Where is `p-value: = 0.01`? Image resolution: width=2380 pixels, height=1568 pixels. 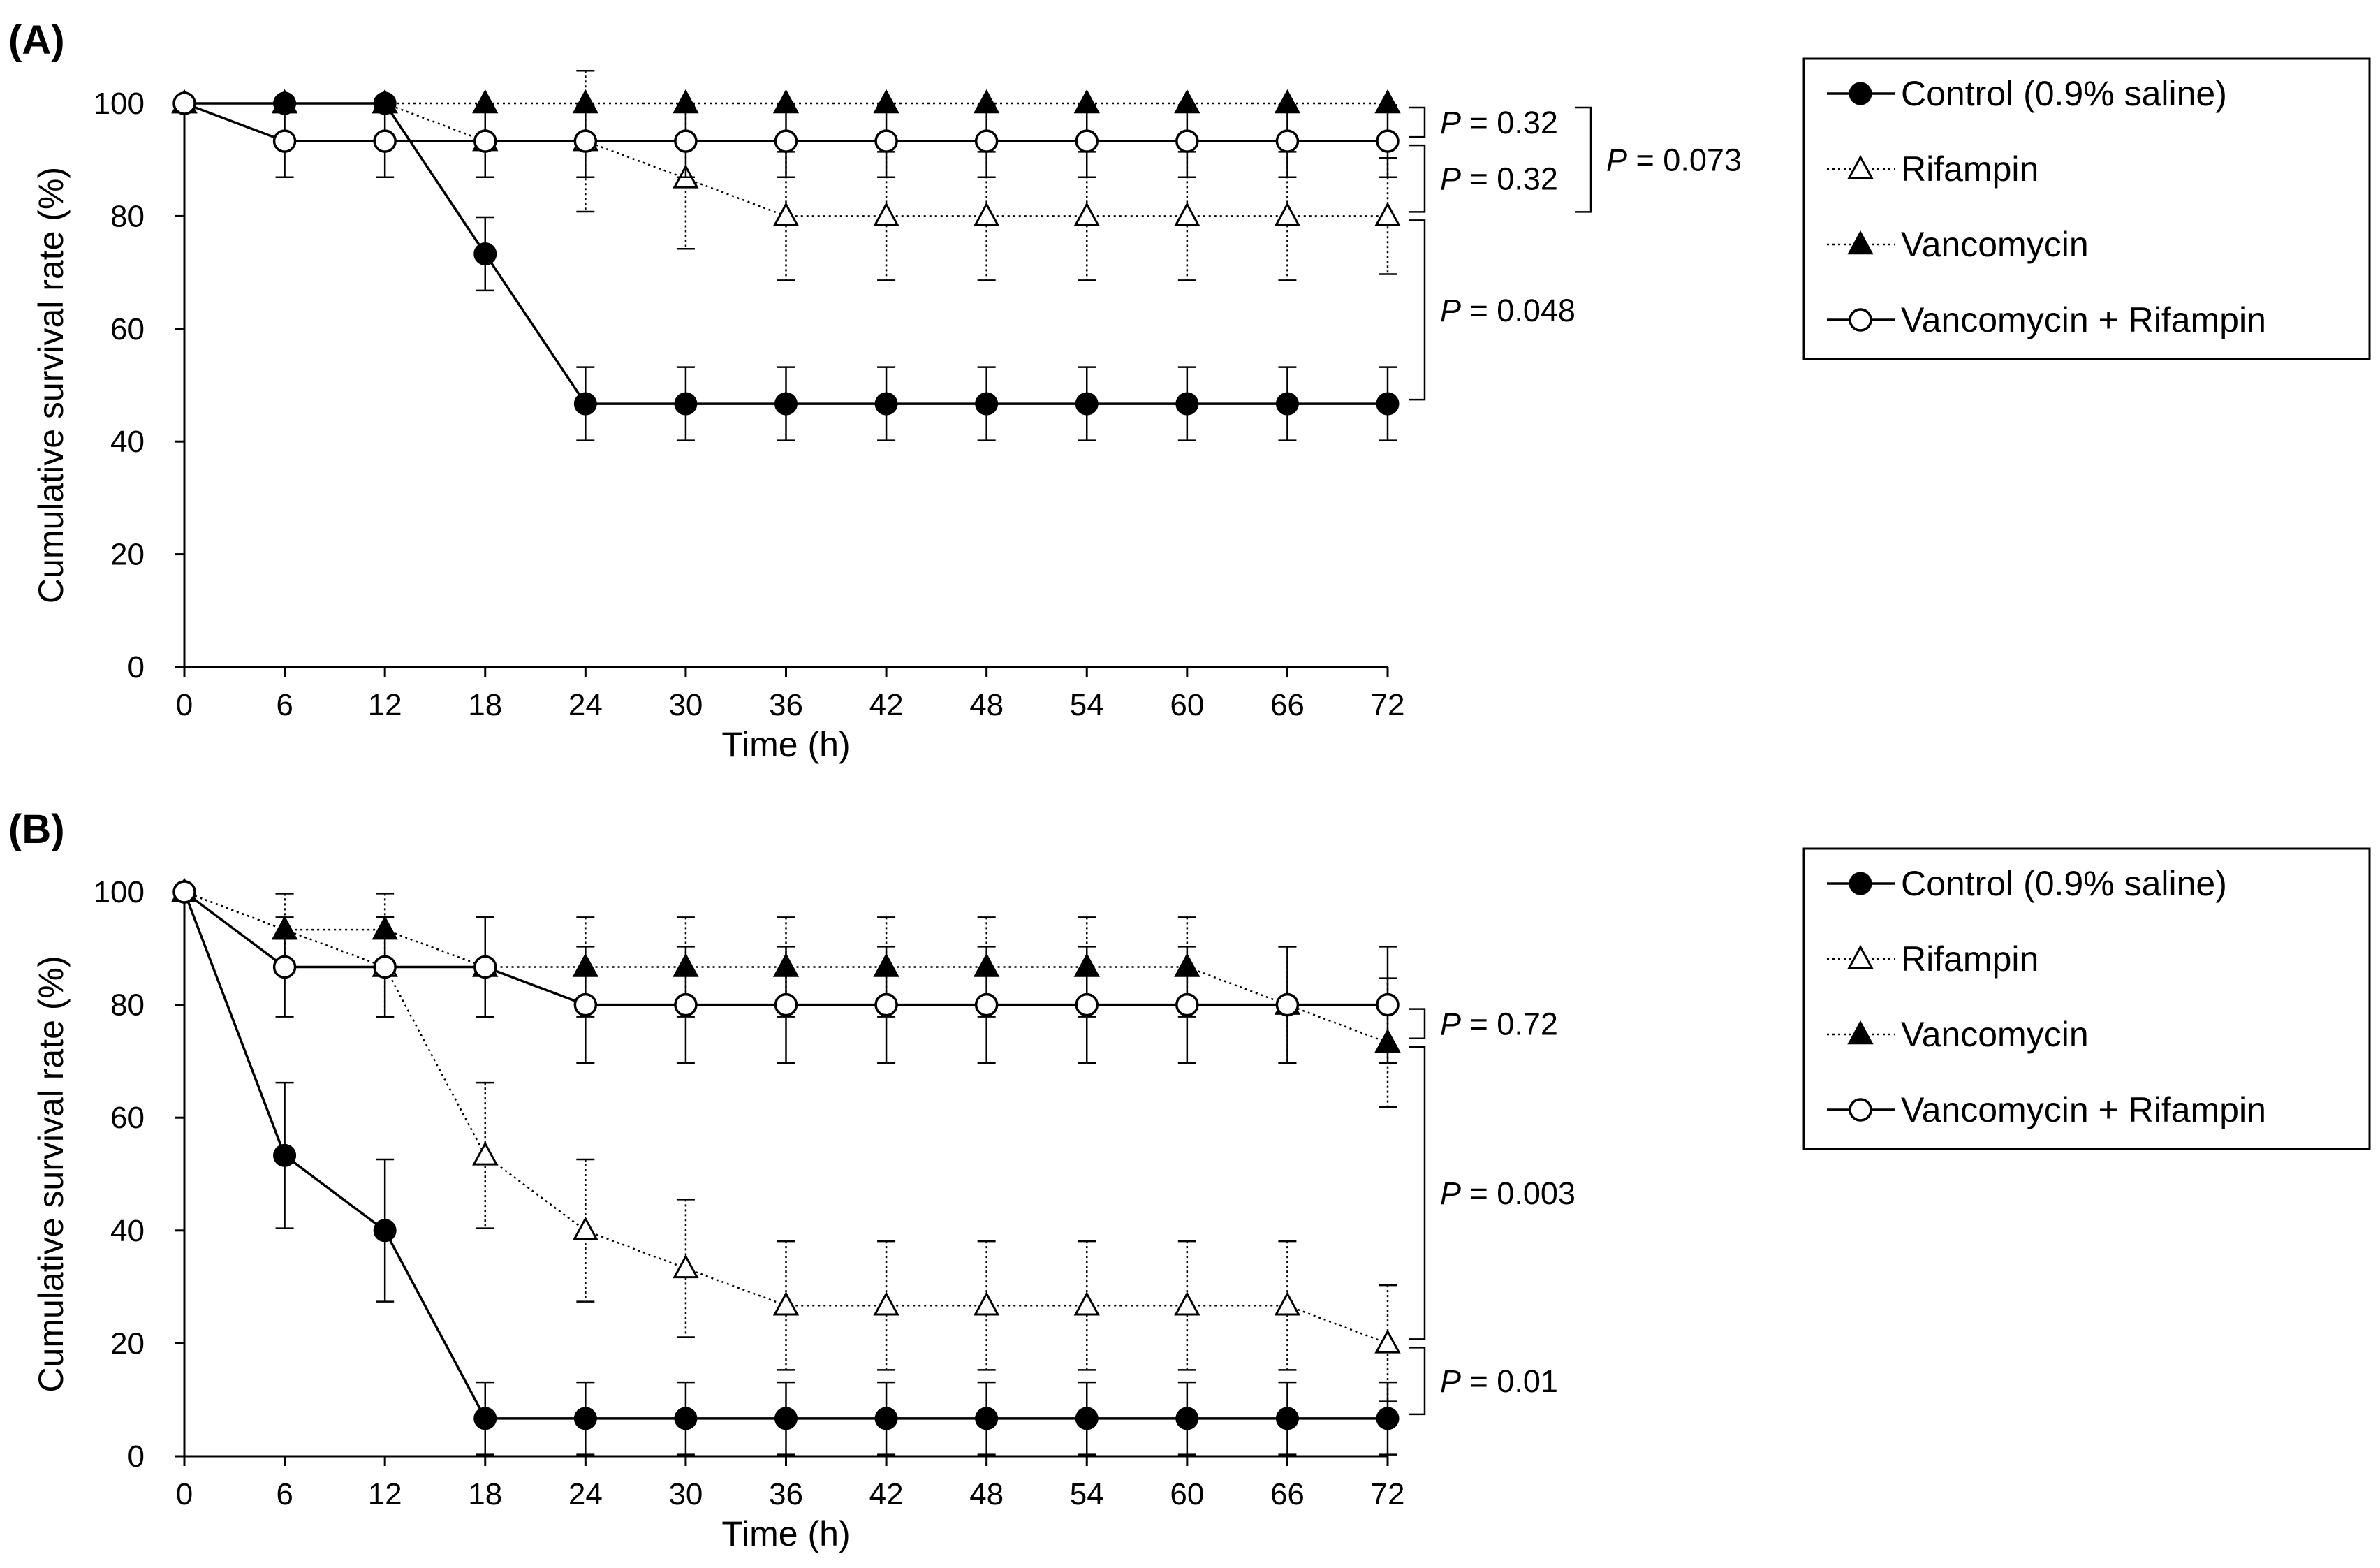 p-value: = 0.01 is located at coordinates (1509, 1381).